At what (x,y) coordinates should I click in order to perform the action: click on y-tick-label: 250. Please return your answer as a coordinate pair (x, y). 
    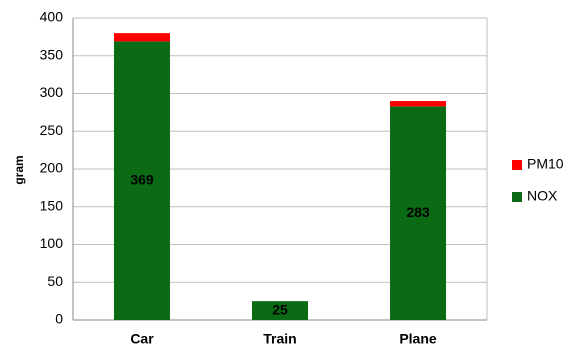
    Looking at the image, I should click on (52, 130).